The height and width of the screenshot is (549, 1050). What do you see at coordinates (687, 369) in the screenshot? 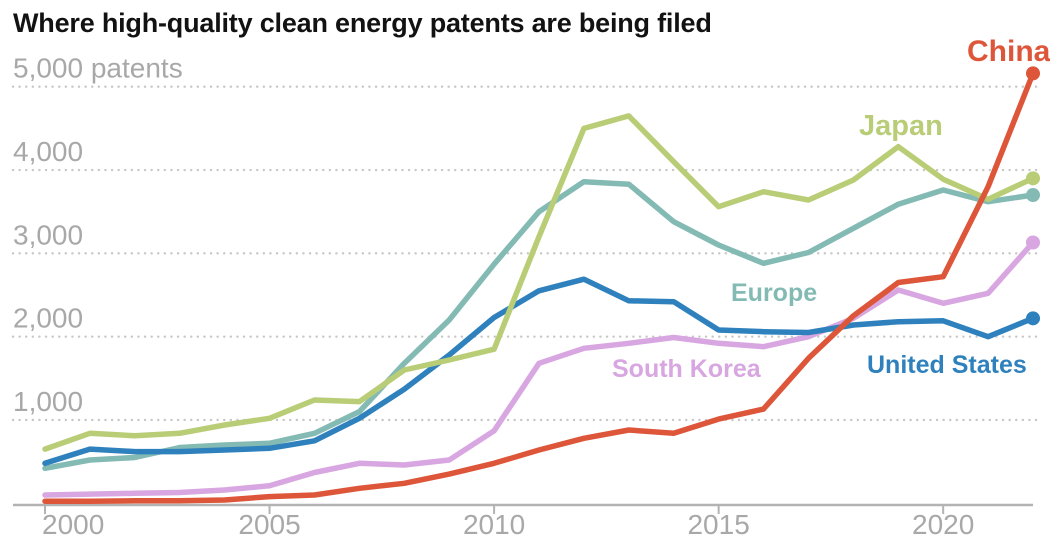
I see `south-korea-series-label: South Korea` at bounding box center [687, 369].